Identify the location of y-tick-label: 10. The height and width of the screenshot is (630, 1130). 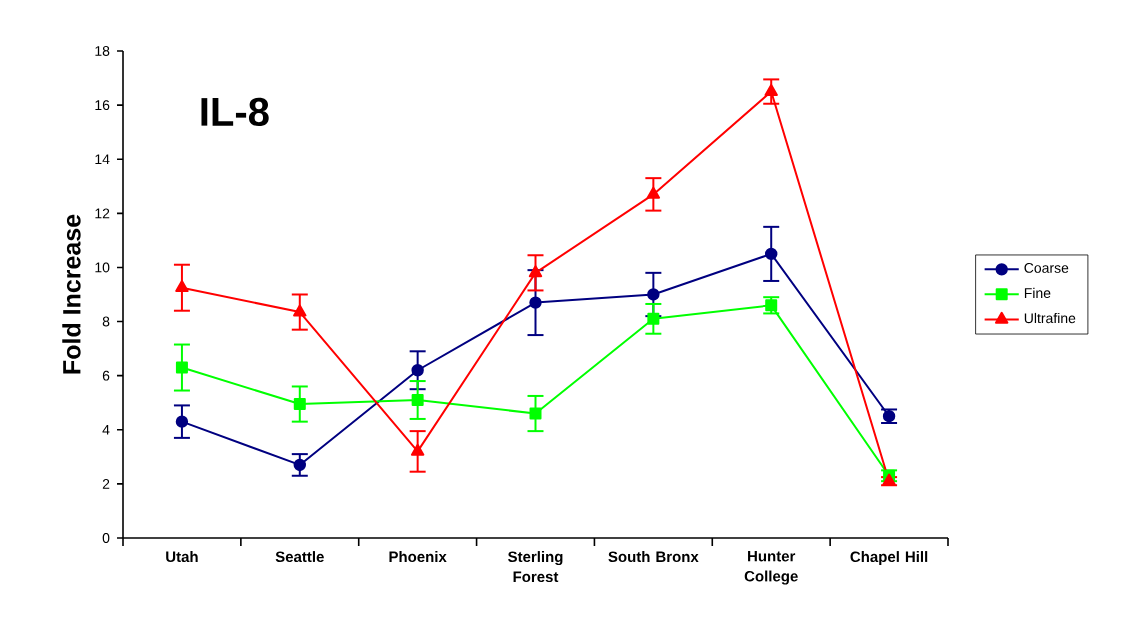
(102, 267).